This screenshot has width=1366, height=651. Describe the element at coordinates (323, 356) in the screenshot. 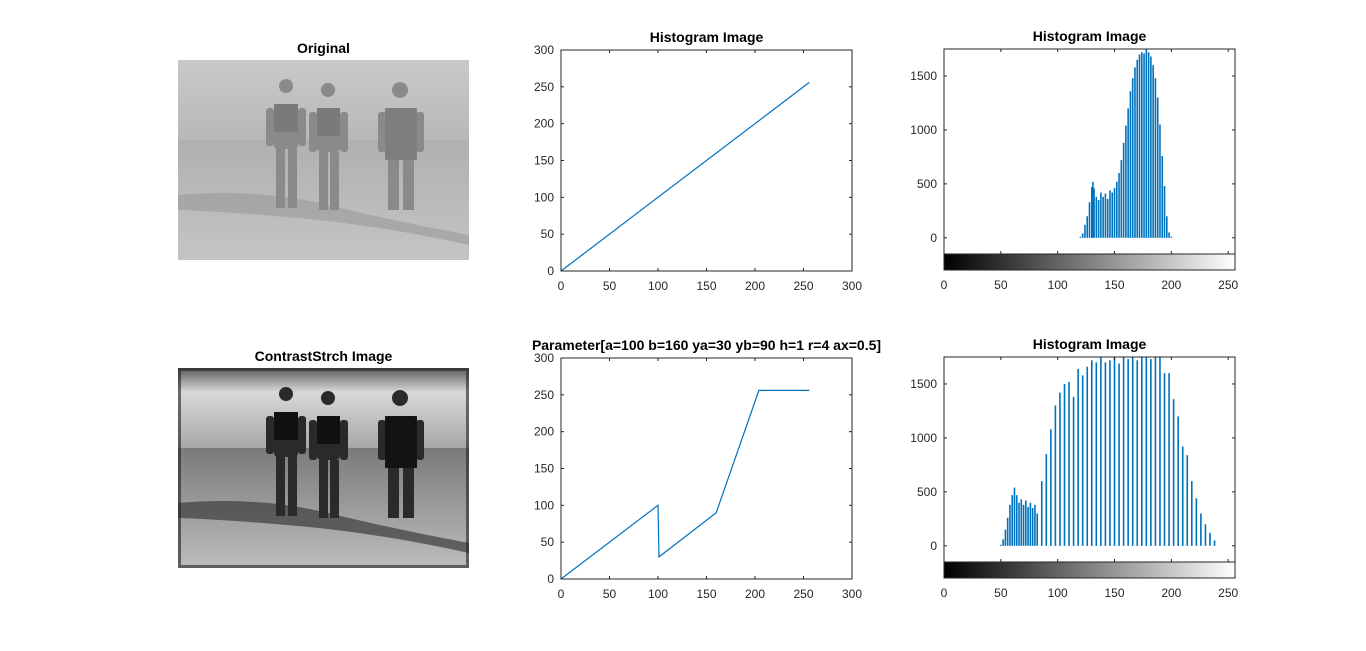

I see `contrast-image-title: ContrastStrch Image` at that location.